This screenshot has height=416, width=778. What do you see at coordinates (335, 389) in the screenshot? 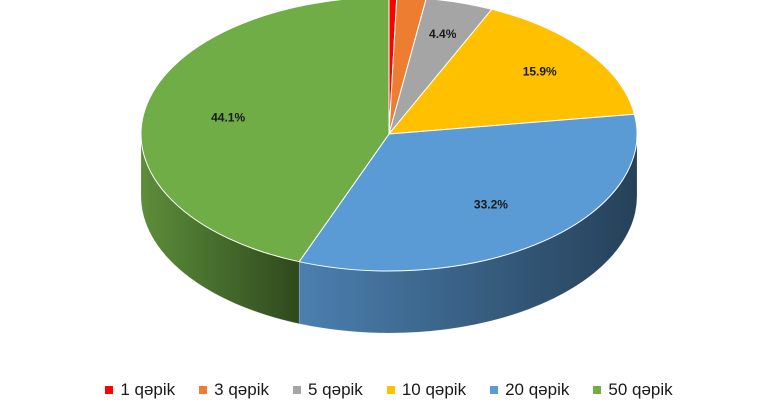
I see `legend-label: 5 qəpik` at bounding box center [335, 389].